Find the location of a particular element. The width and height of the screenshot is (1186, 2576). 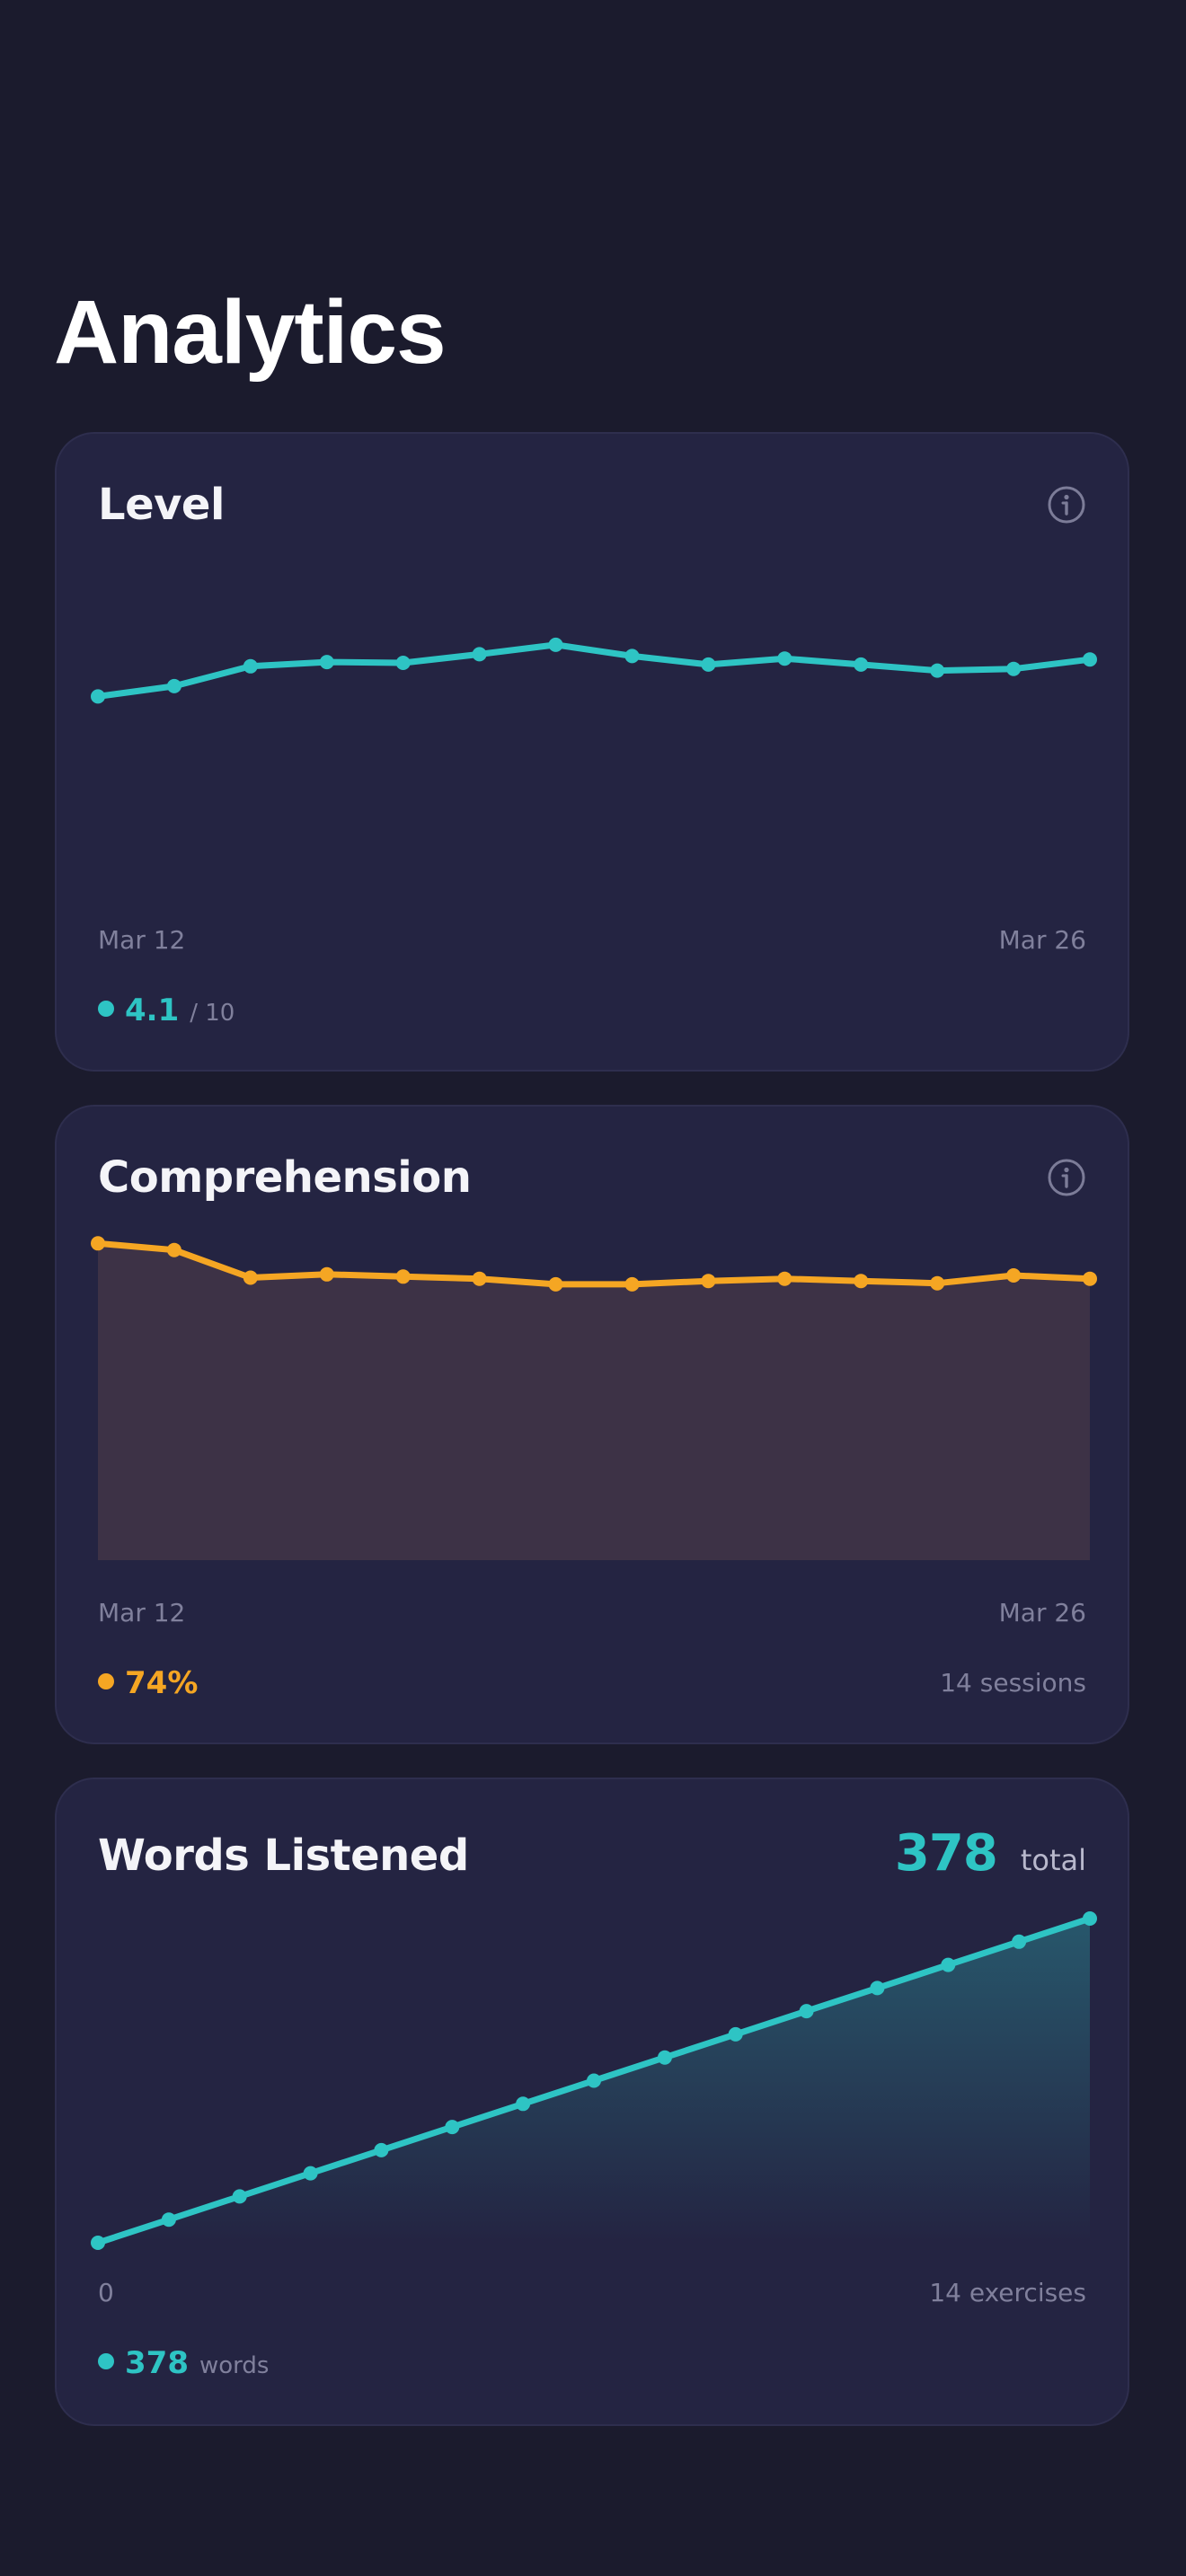

words-total: 378 total is located at coordinates (990, 1853).